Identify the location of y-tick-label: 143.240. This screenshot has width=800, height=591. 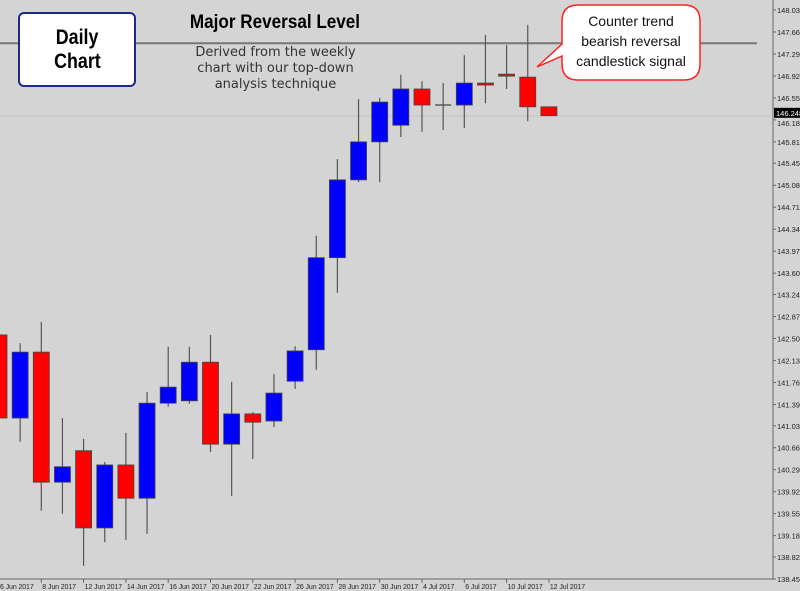
(788, 295).